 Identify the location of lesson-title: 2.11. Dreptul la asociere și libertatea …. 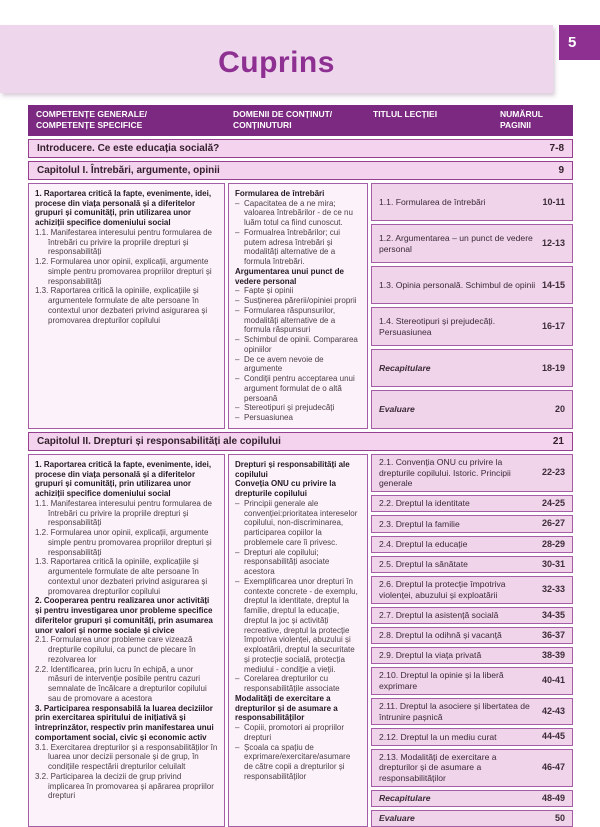
(454, 711).